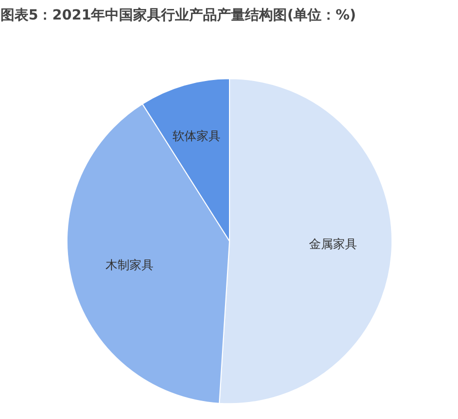  Describe the element at coordinates (332, 244) in the screenshot. I see `slice-label: 金属家具` at that location.